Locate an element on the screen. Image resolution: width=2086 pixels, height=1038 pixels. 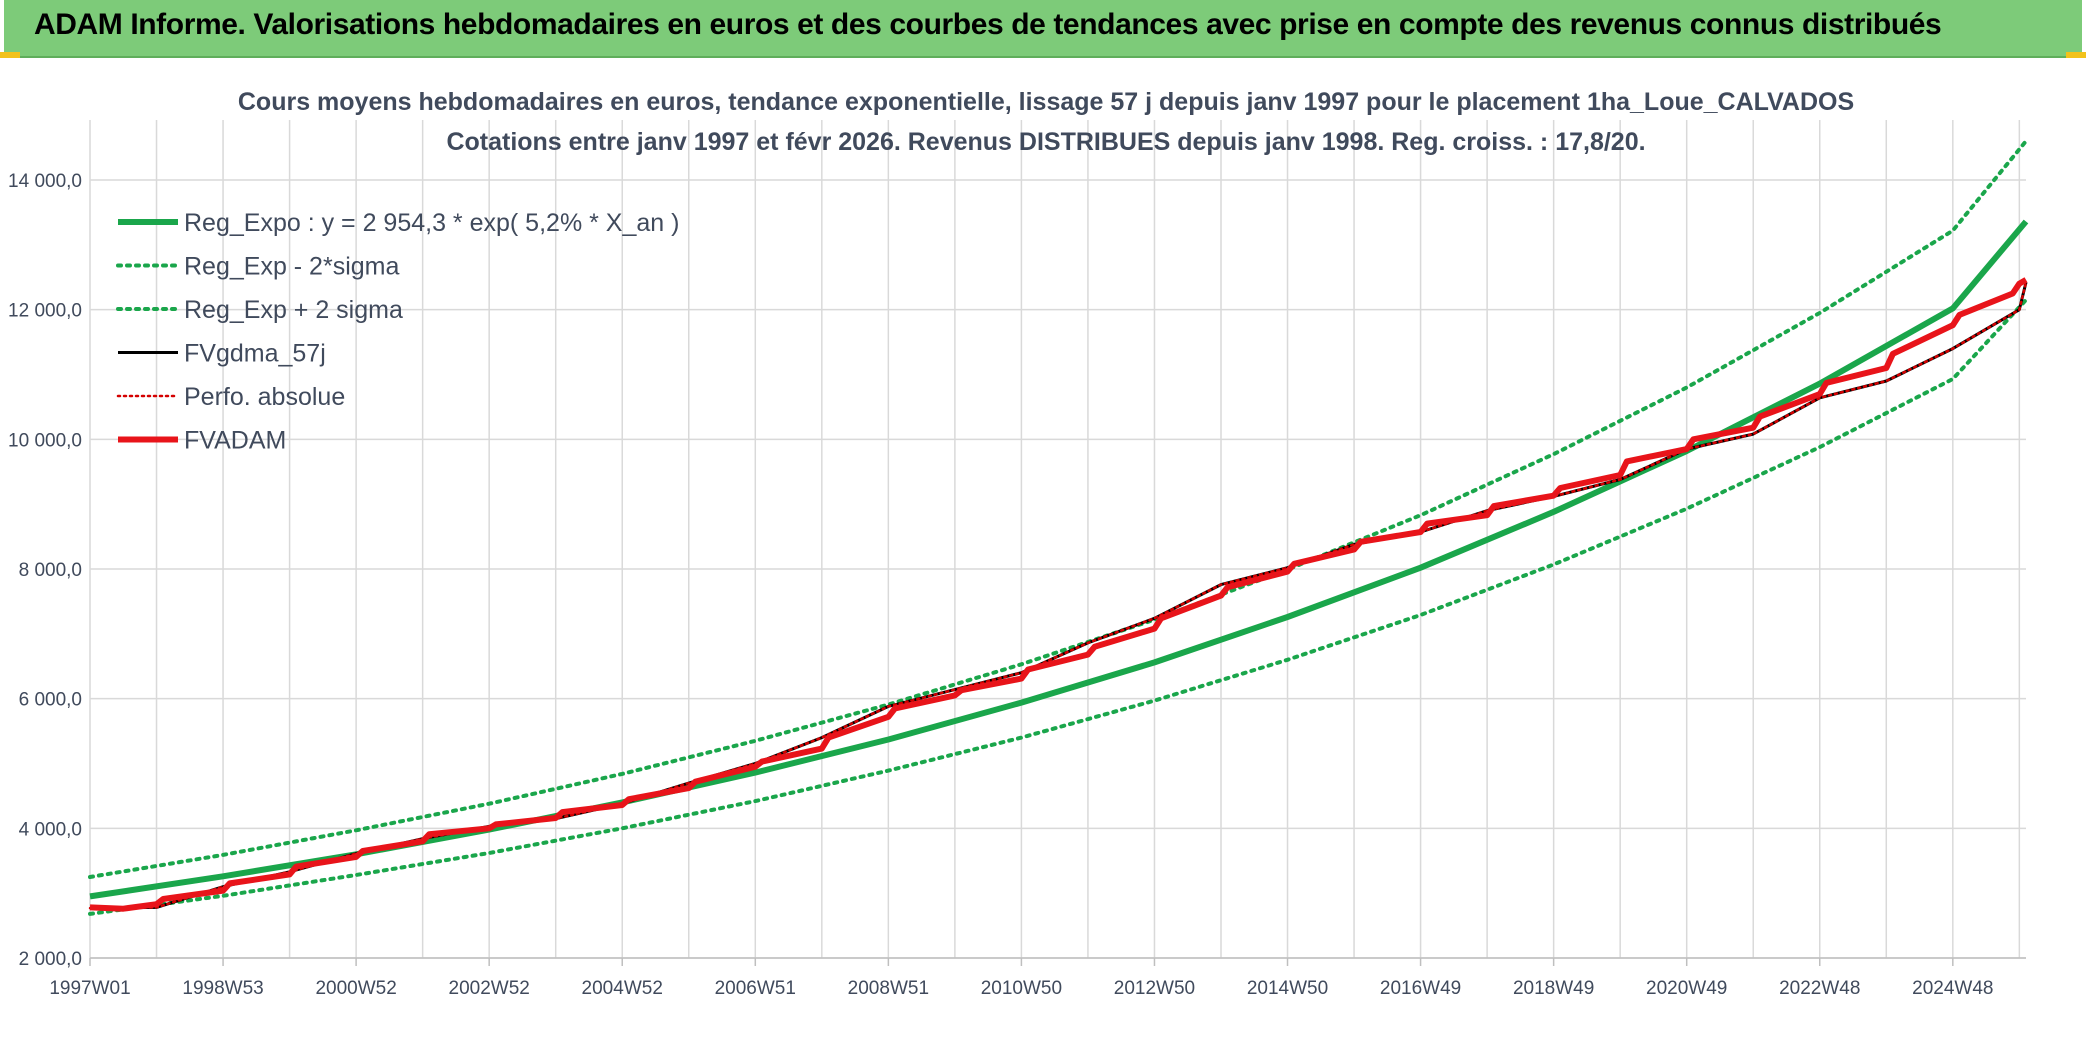
x-tick-label: 1997W01 is located at coordinates (89, 988).